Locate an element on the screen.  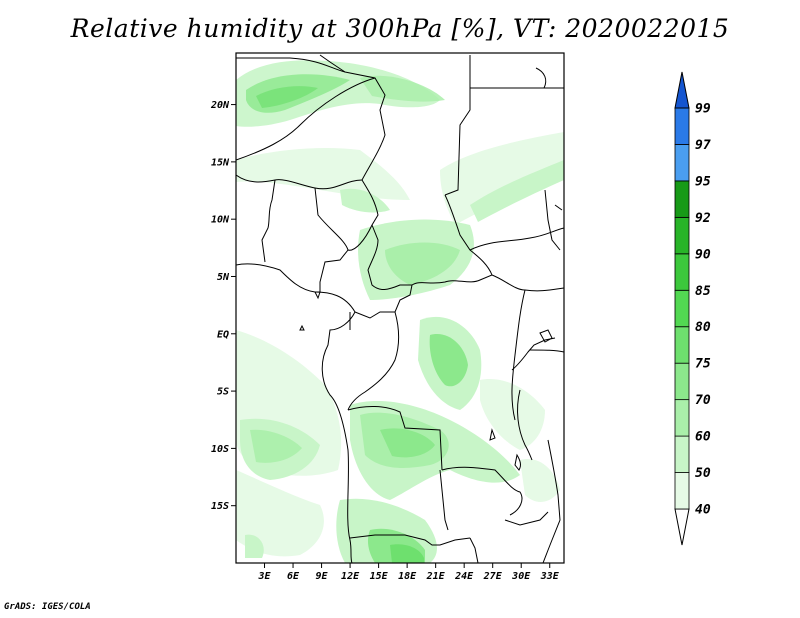
lon-label: 18E is located at coordinates (407, 576).